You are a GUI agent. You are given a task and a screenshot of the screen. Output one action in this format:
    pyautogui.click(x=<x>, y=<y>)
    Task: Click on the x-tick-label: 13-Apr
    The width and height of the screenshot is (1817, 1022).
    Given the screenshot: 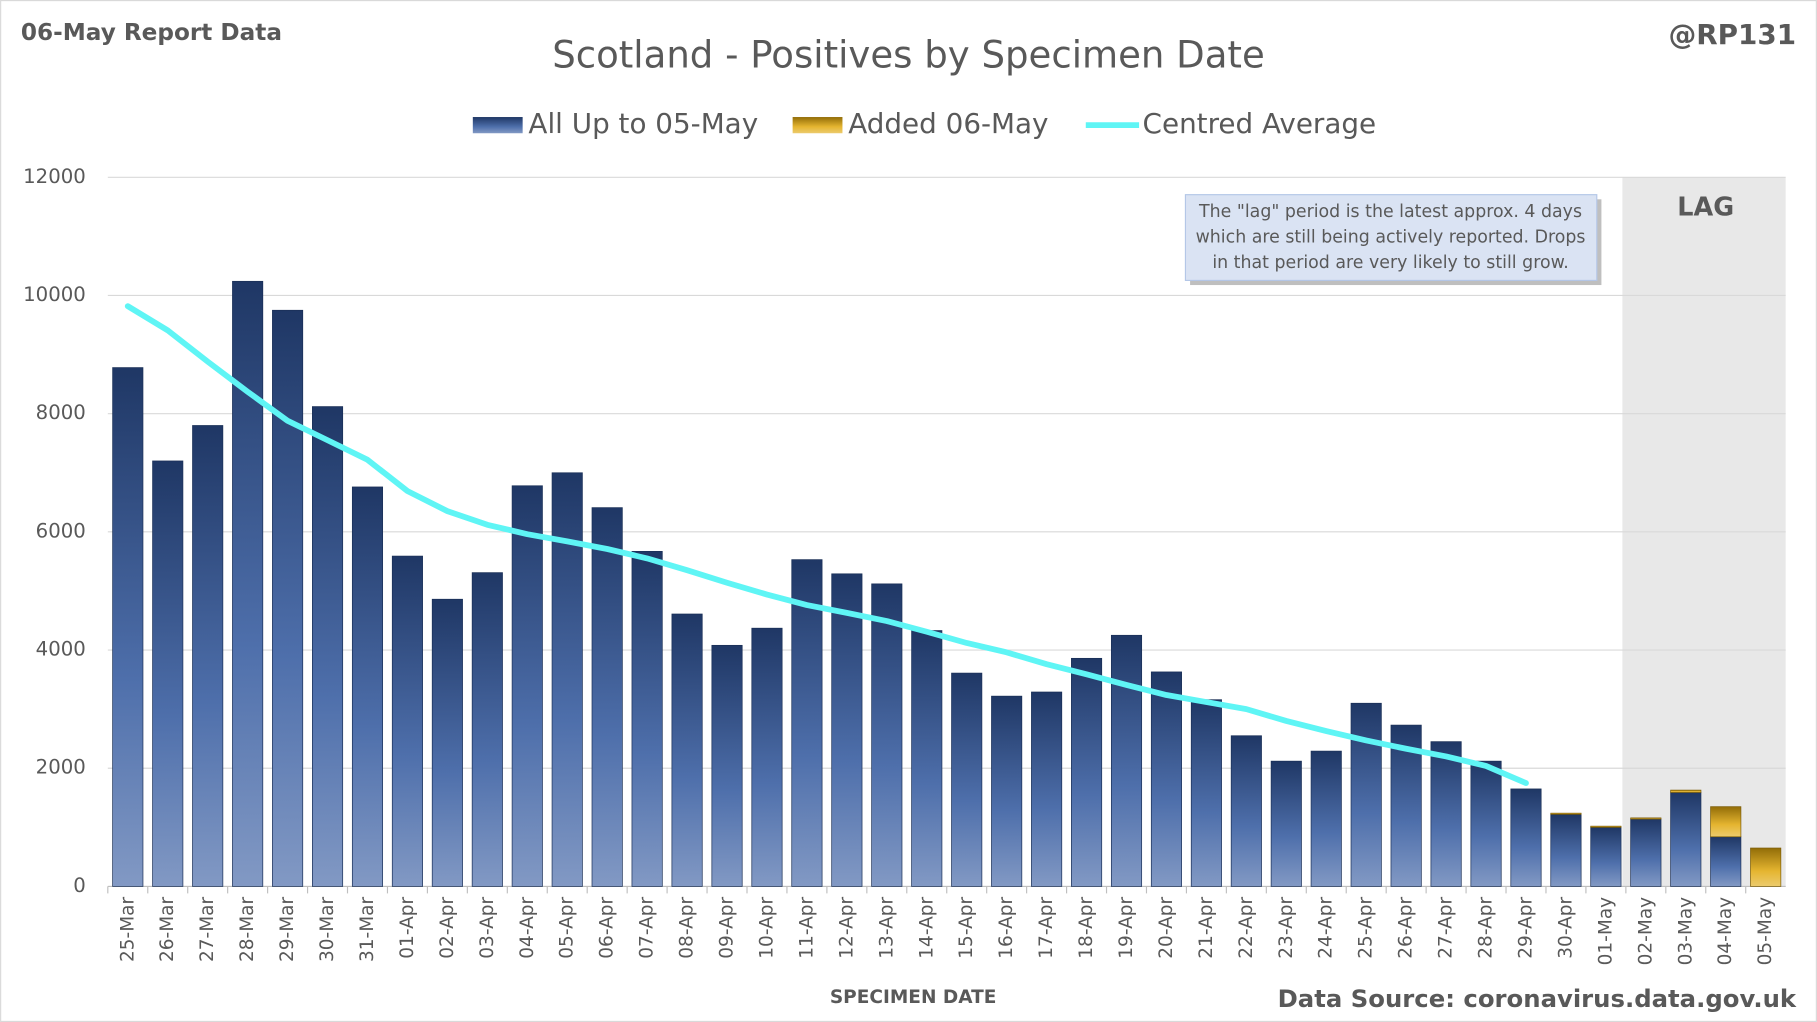 What is the action you would take?
    pyautogui.click(x=886, y=927)
    